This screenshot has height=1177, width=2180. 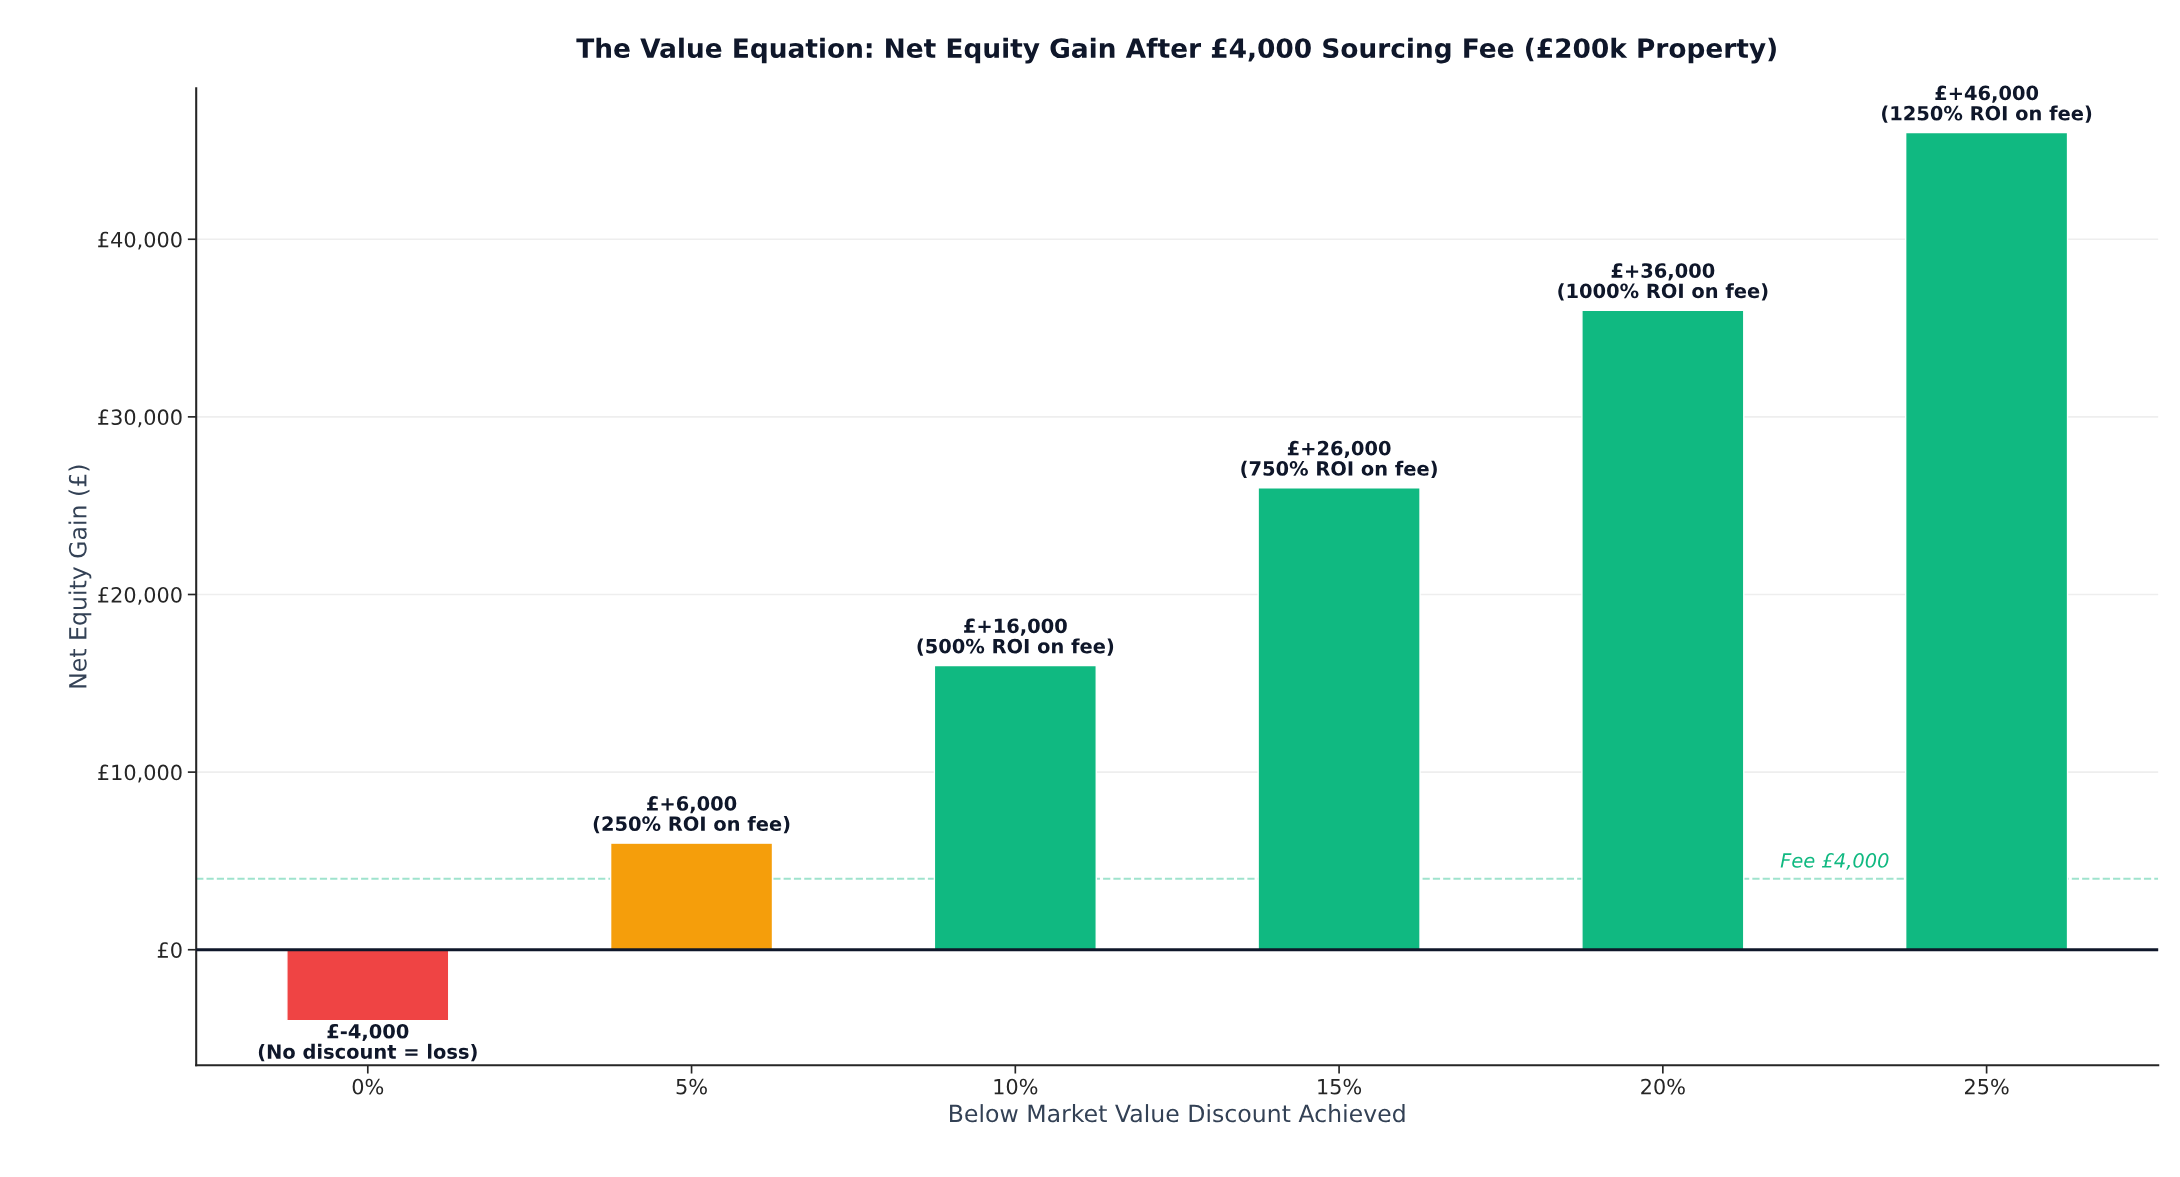 What do you see at coordinates (367, 1042) in the screenshot?
I see `data-label: £-4,000 (No discount = loss)` at bounding box center [367, 1042].